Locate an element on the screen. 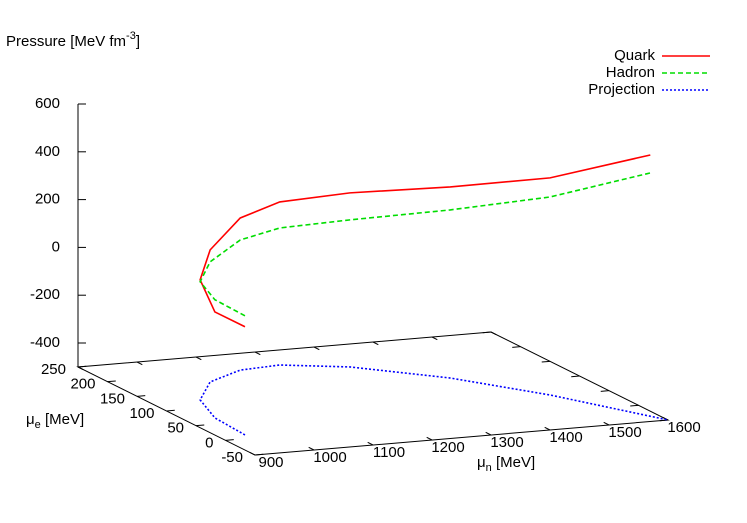  y-axis-label: μe [MeV] is located at coordinates (55, 421).